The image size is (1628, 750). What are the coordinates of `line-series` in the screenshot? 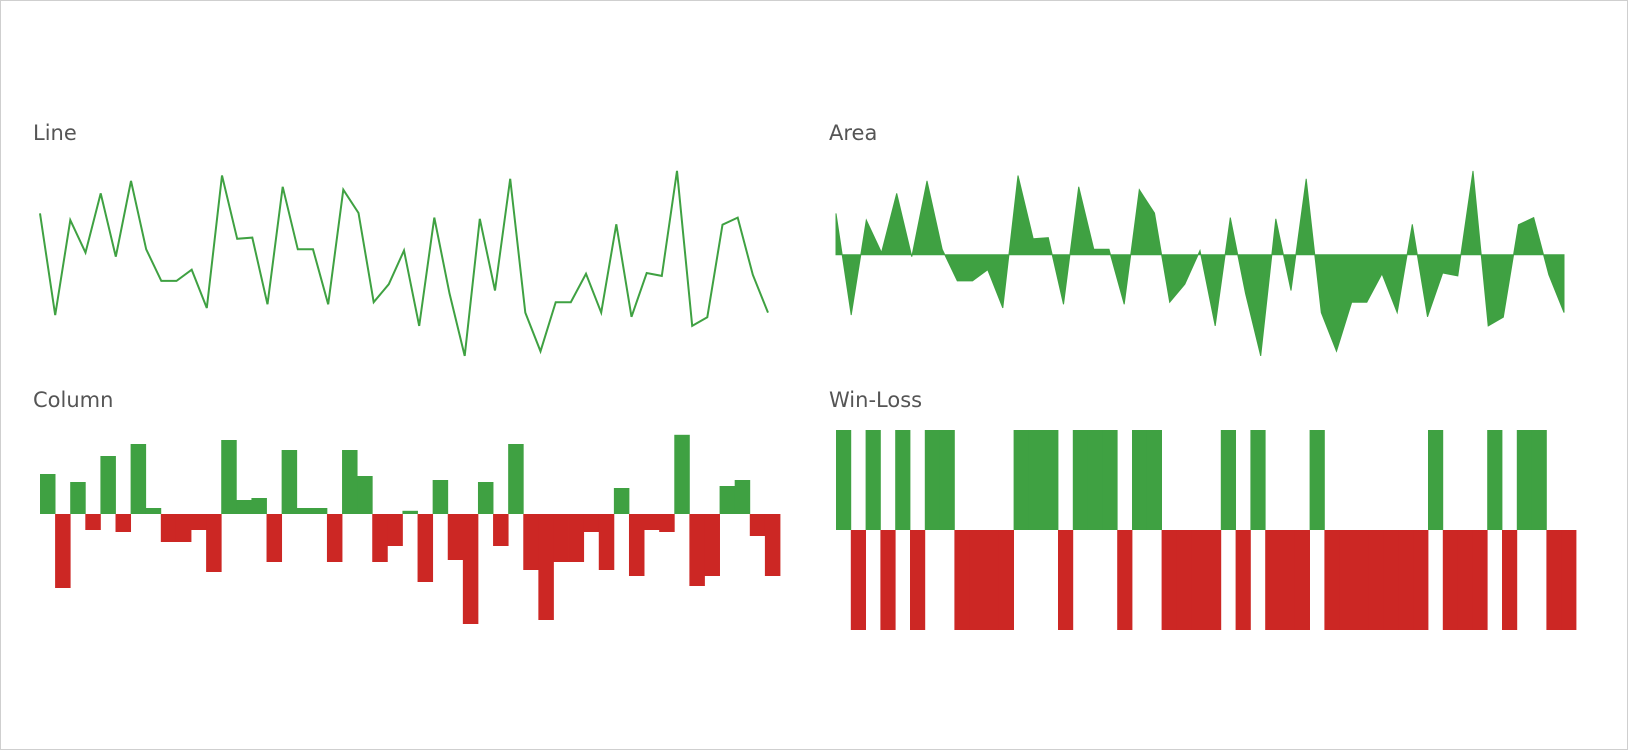 It's located at (404, 263).